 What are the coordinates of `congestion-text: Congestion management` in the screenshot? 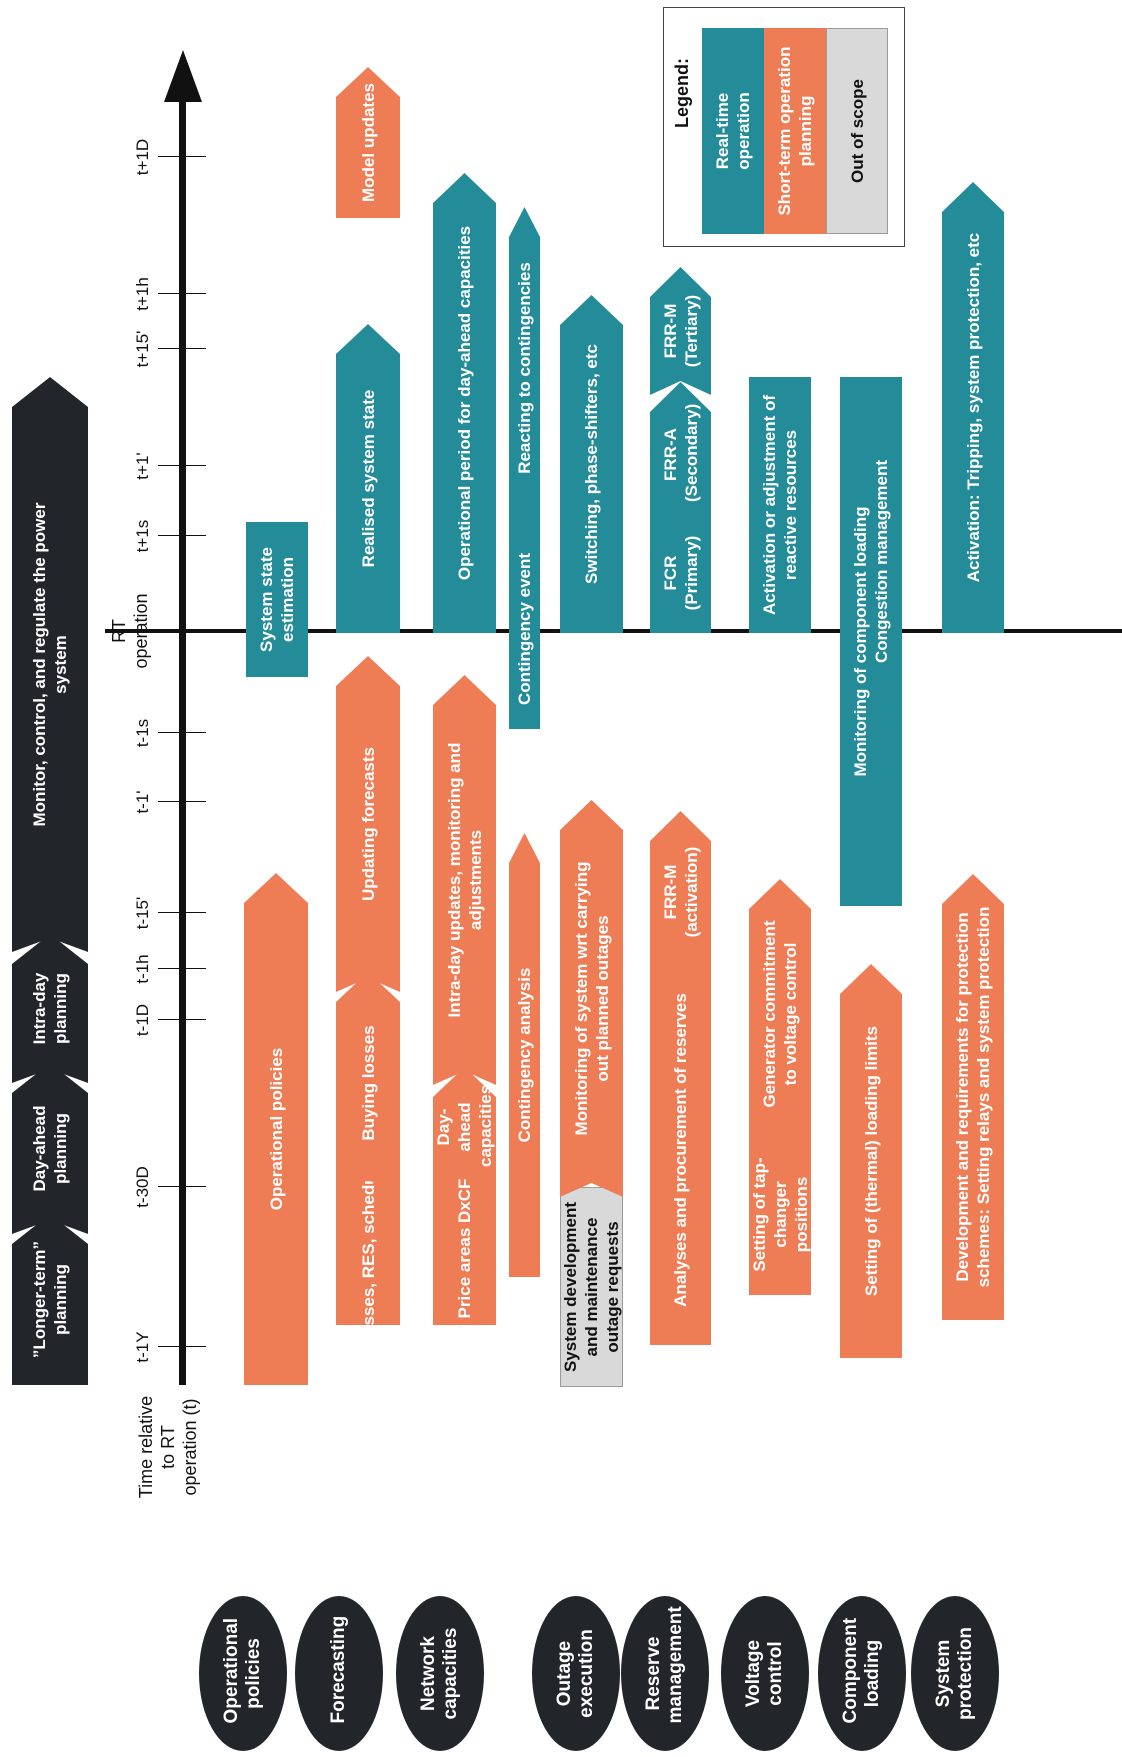 It's located at (881, 561).